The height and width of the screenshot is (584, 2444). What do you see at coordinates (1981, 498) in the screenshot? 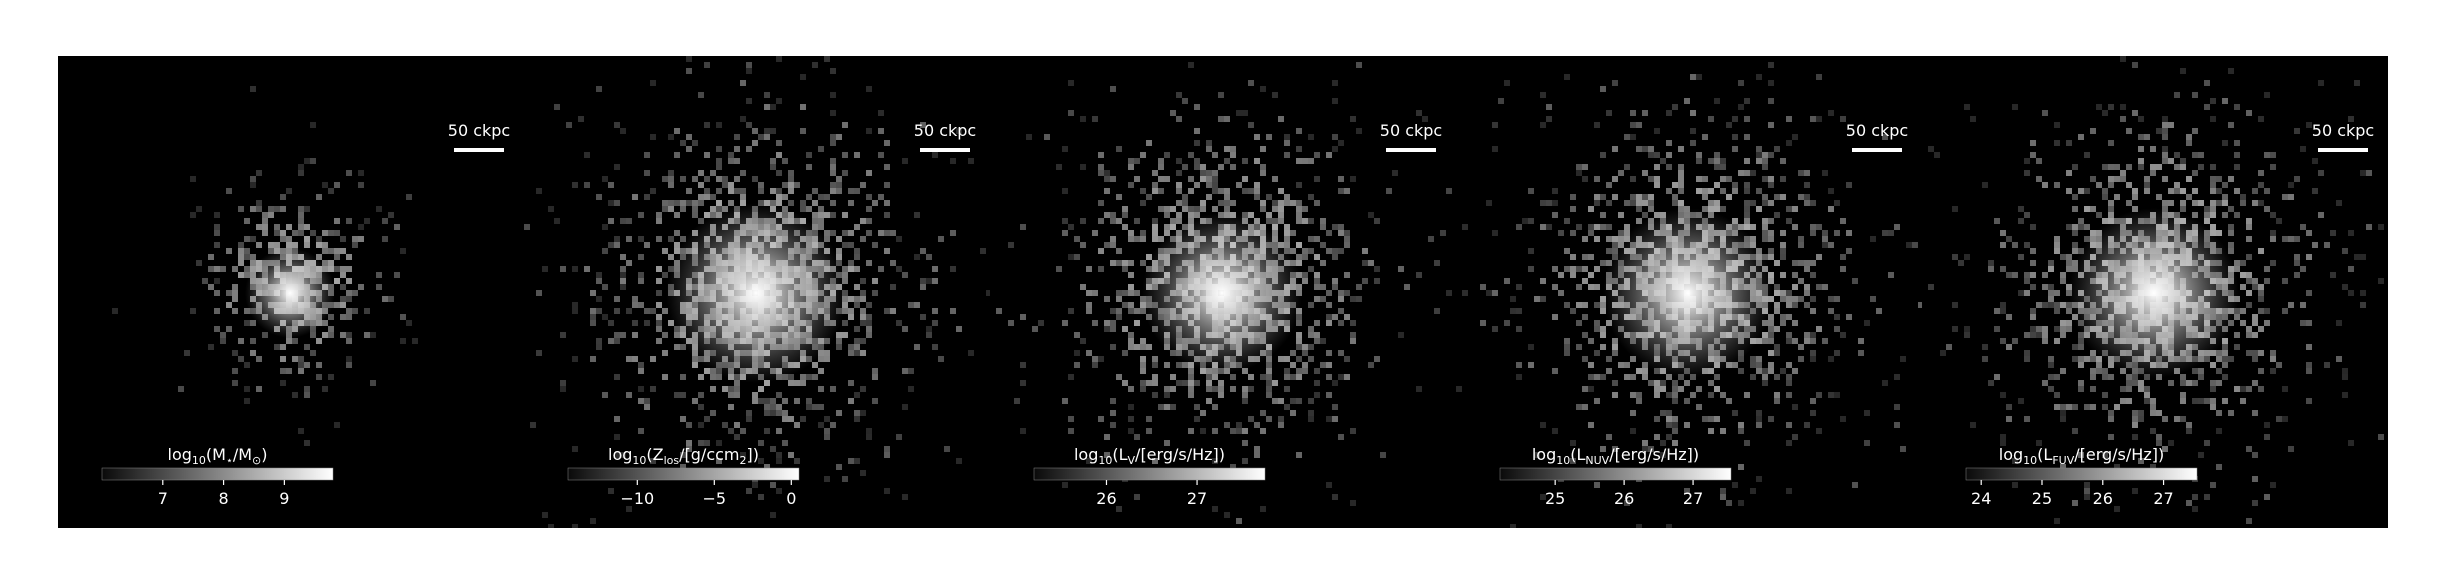
I see `colorbar-tick-label: 24` at bounding box center [1981, 498].